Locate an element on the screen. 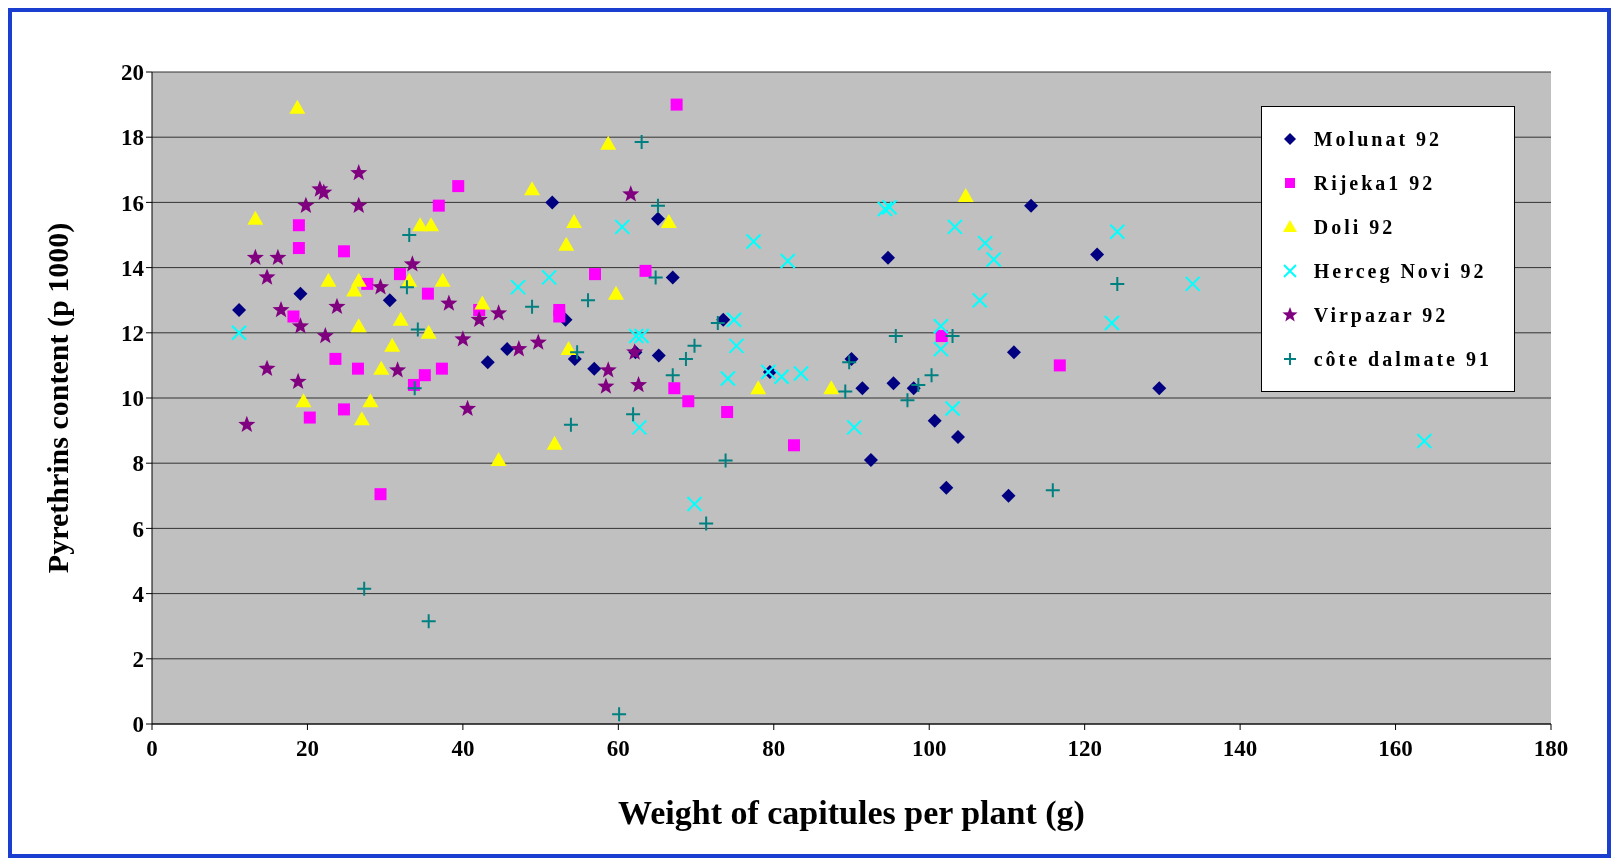 The image size is (1619, 866). y-axis-title: Pyrethrins content (p 1000) is located at coordinates (57, 398).